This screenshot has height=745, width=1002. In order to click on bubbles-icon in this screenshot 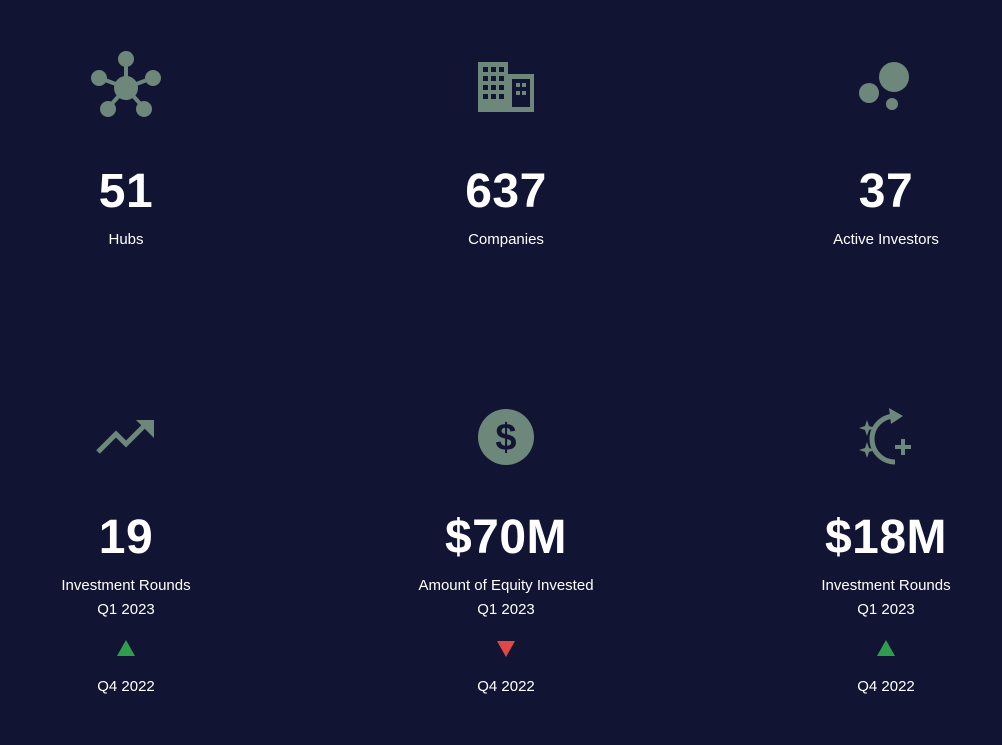, I will do `click(884, 86)`.